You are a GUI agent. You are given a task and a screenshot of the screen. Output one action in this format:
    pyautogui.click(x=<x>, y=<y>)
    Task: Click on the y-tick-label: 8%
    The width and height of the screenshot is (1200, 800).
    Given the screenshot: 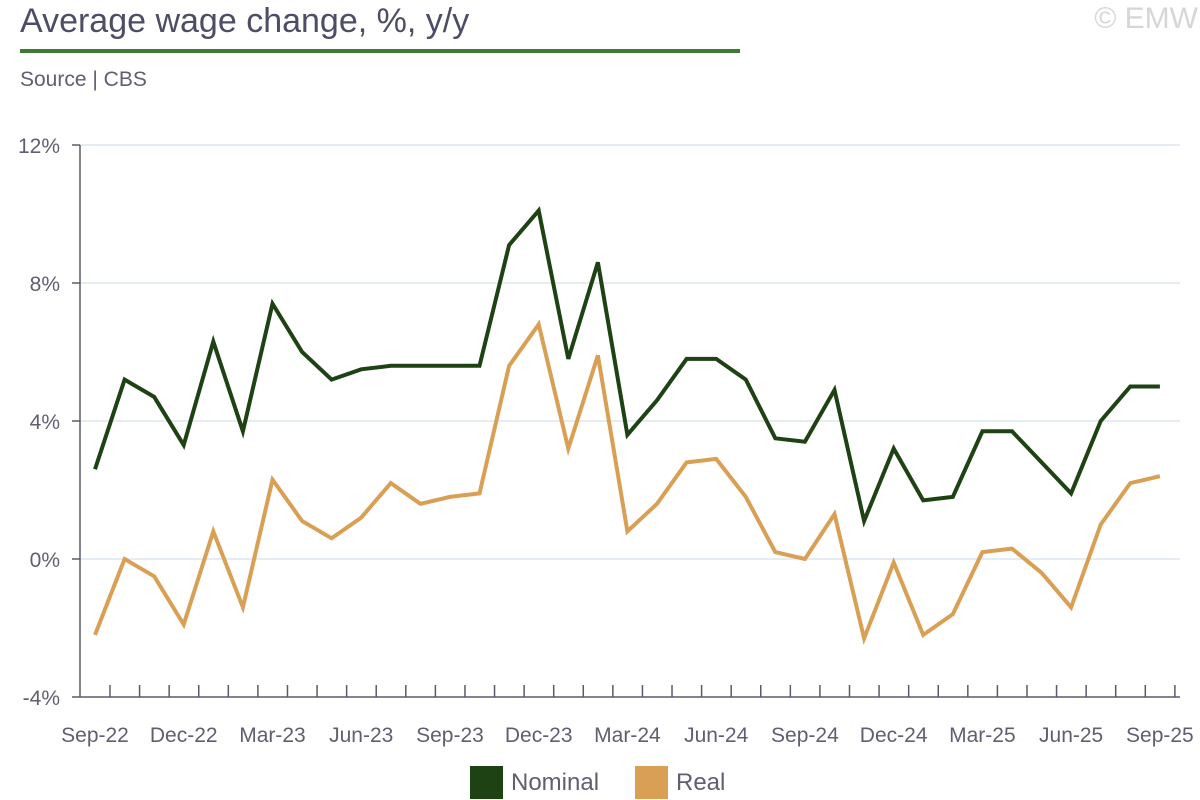 What is the action you would take?
    pyautogui.click(x=45, y=284)
    